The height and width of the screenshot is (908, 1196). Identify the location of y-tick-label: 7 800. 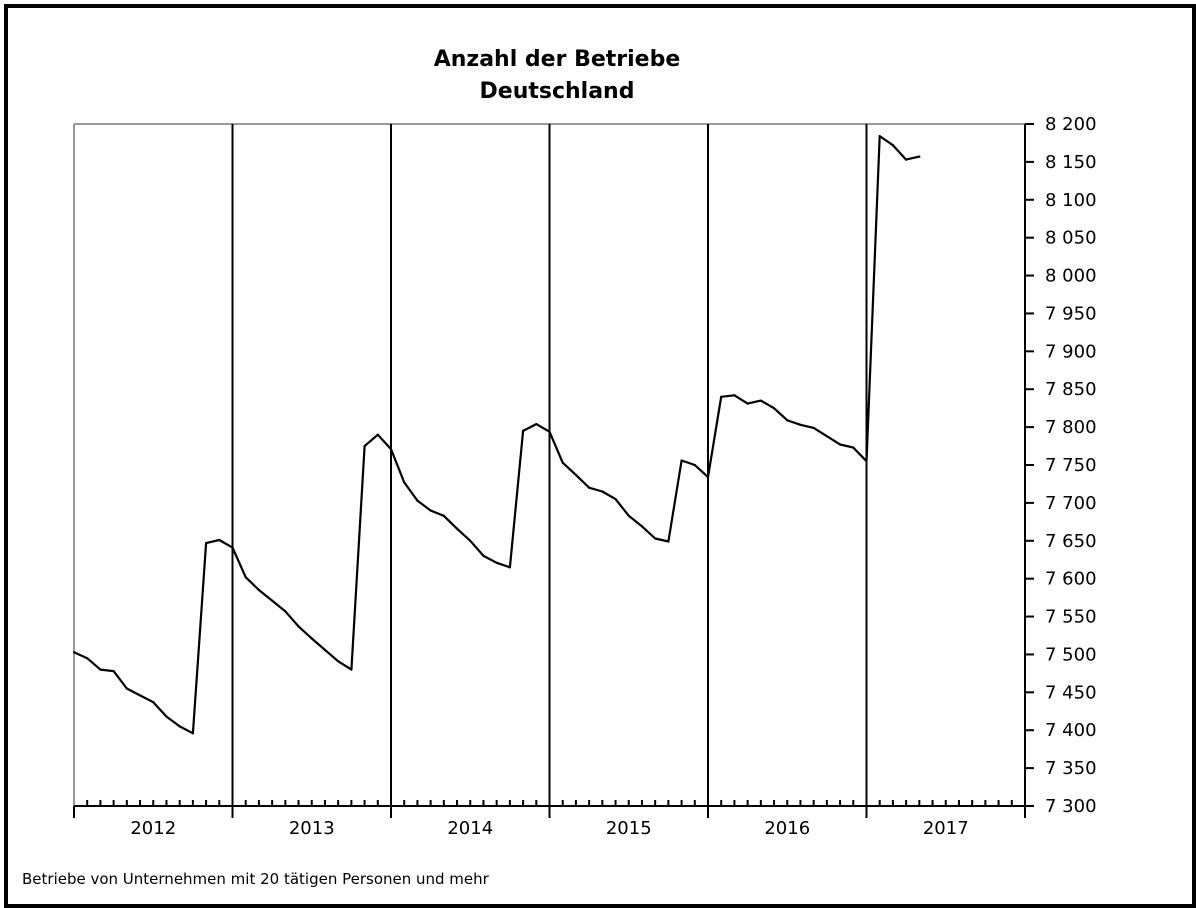
(1071, 427).